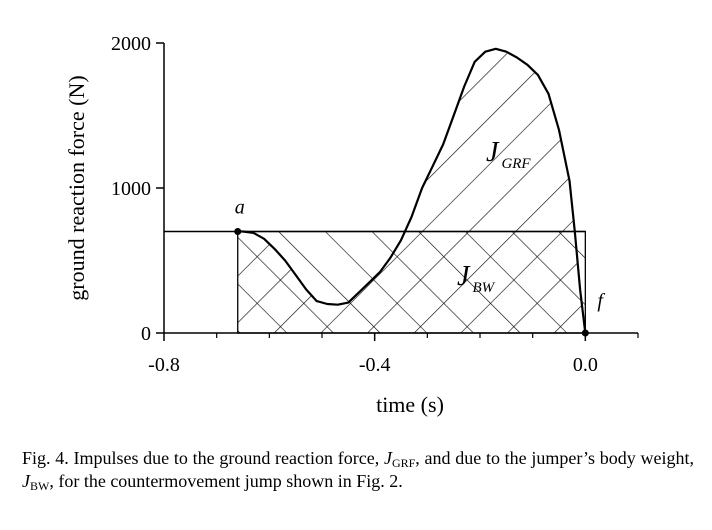 This screenshot has width=712, height=530. I want to click on j-grf-label: J GRF, so click(508, 154).